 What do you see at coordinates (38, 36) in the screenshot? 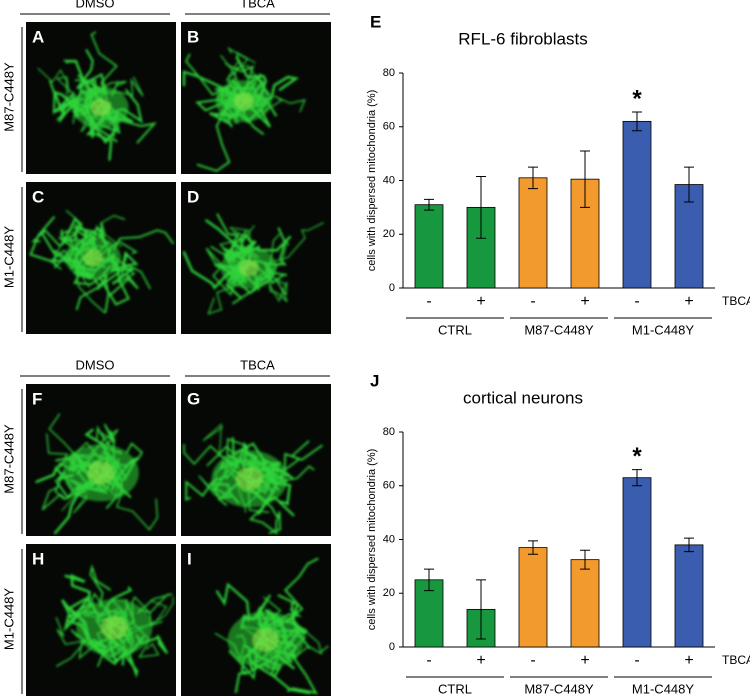
I see `panel-letter: A` at bounding box center [38, 36].